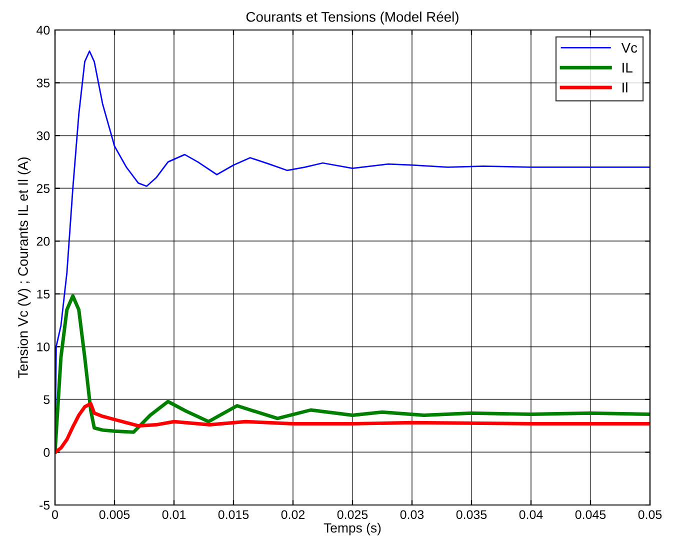  I want to click on legend-label: Il, so click(625, 87).